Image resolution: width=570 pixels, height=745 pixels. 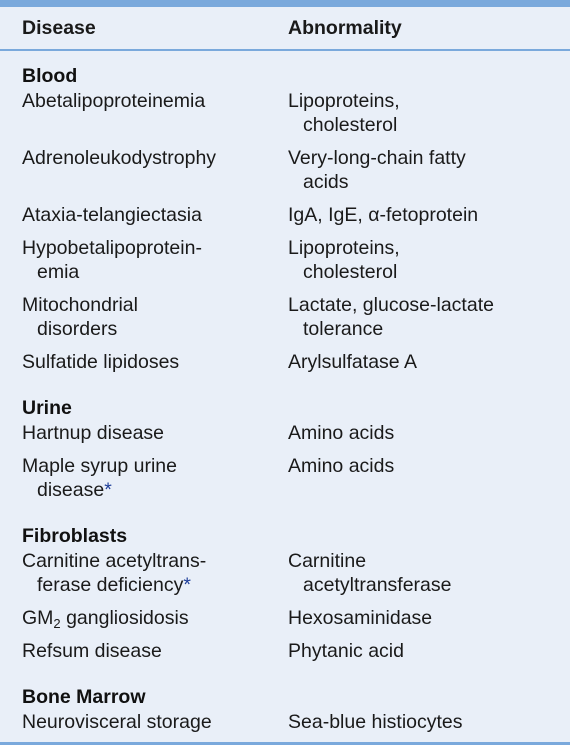 I want to click on abnormality-cell: Sea-blue histiocytes, so click(x=429, y=722).